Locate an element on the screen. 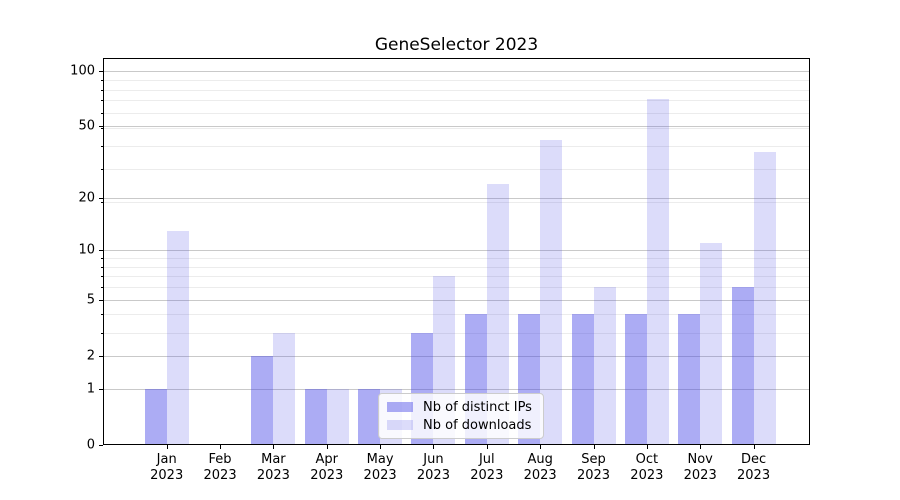 The height and width of the screenshot is (500, 900). bar-downloads-apr is located at coordinates (337, 416).